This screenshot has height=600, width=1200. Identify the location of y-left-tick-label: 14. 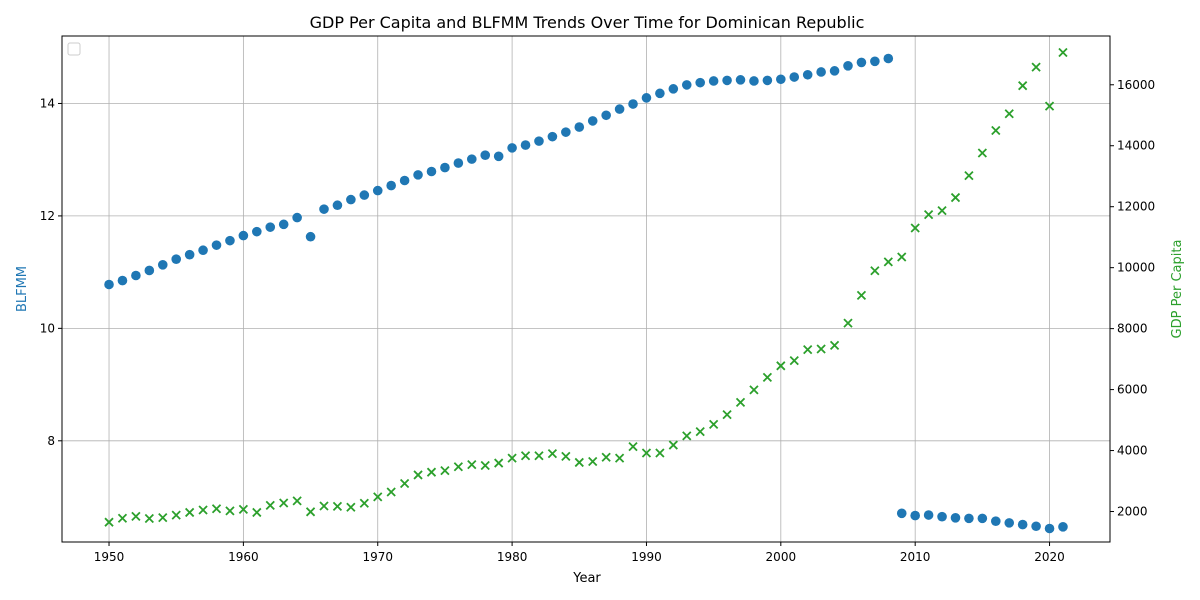
(47, 103).